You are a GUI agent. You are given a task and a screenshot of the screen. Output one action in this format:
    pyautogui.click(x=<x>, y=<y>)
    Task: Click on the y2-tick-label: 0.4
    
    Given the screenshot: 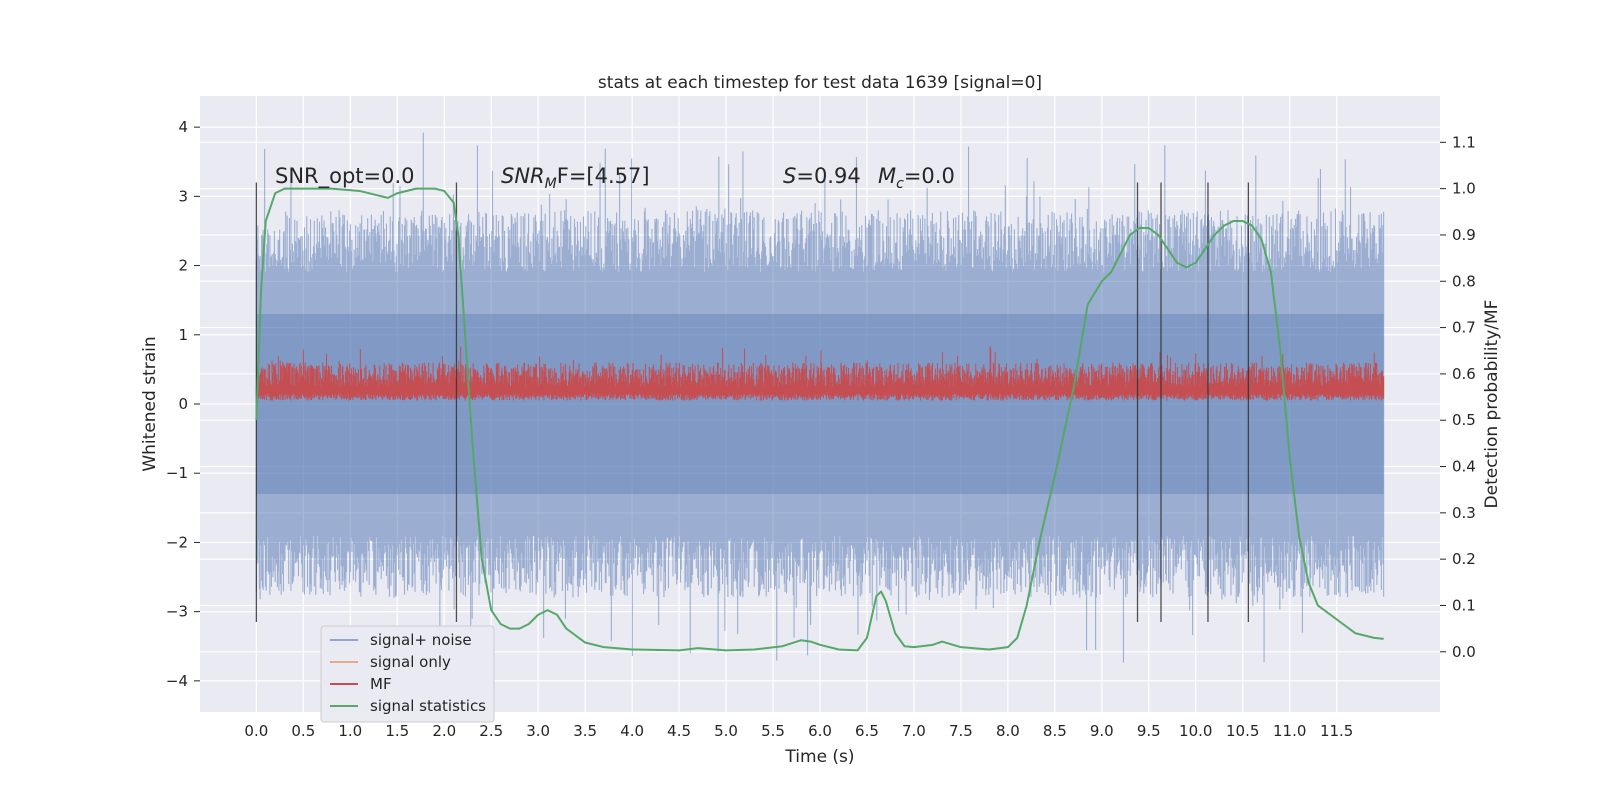 What is the action you would take?
    pyautogui.click(x=1464, y=467)
    